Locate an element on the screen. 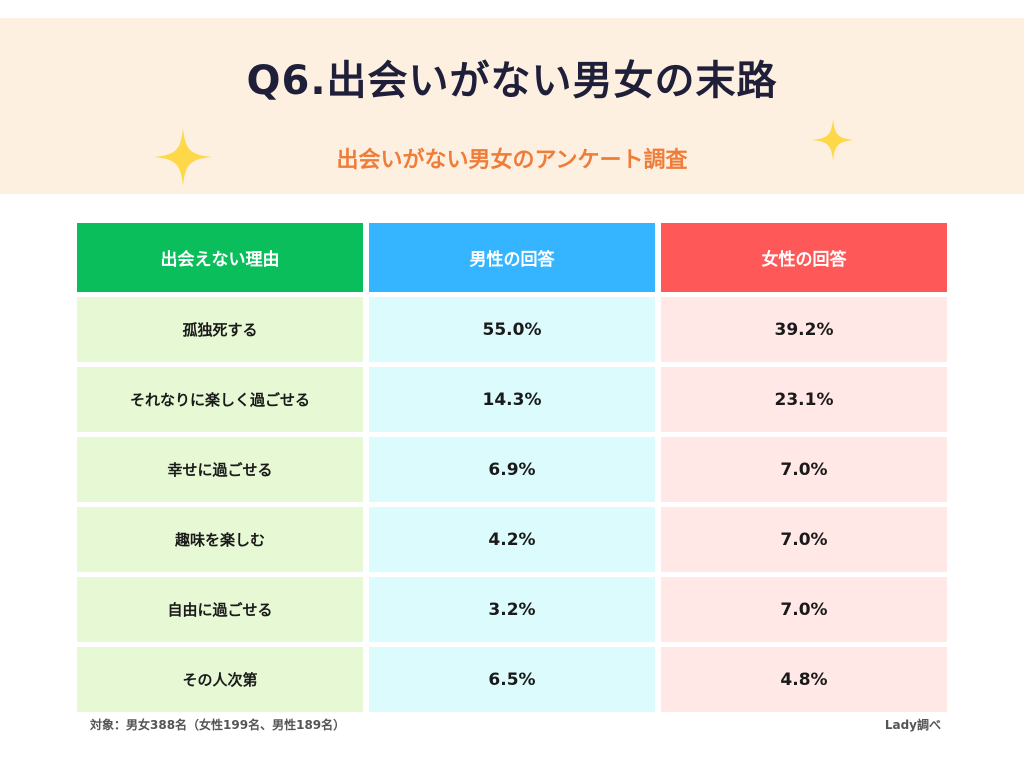 Image resolution: width=1024 pixels, height=768 pixels. sample-footnote: 対象：男女388名（女性199名、男性189名） is located at coordinates (218, 725).